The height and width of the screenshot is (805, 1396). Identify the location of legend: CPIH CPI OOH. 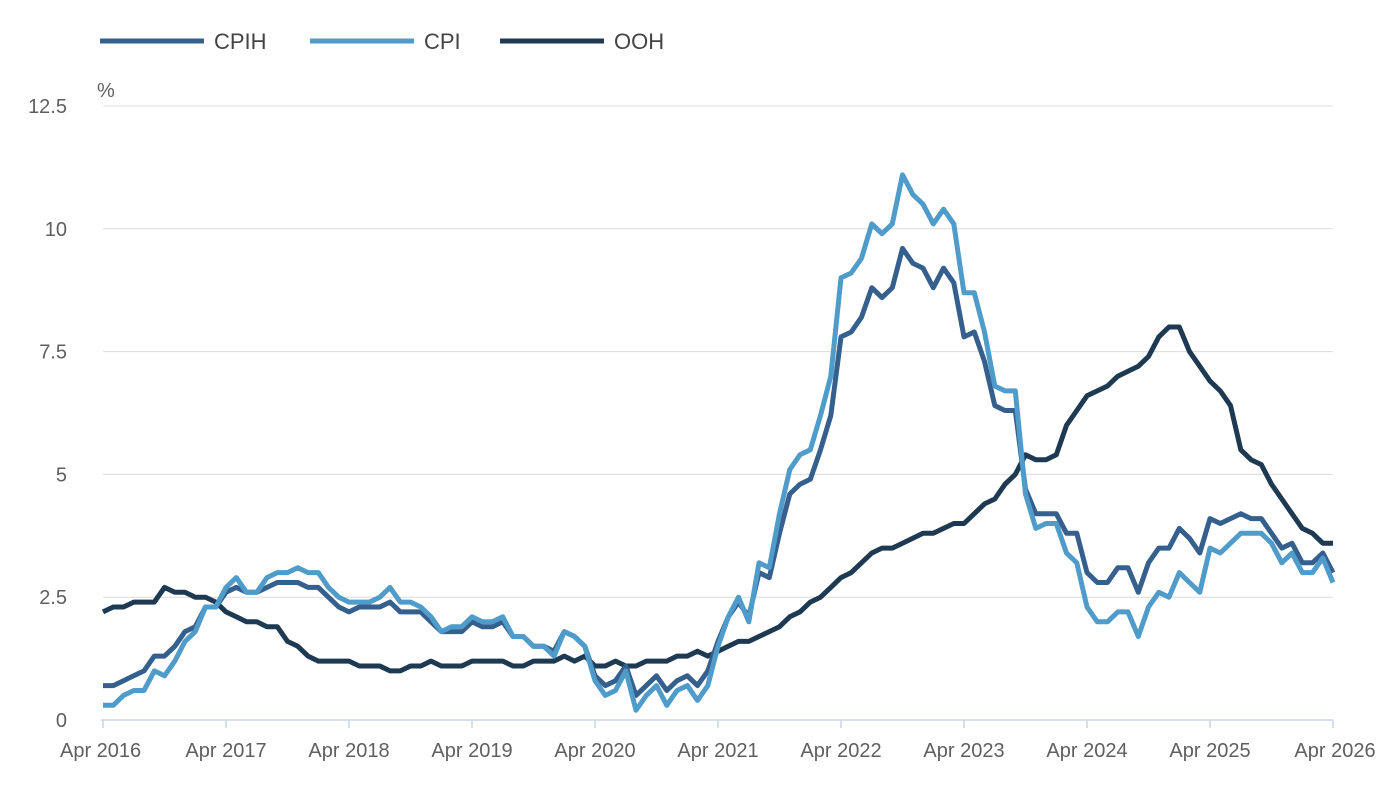
(382, 41).